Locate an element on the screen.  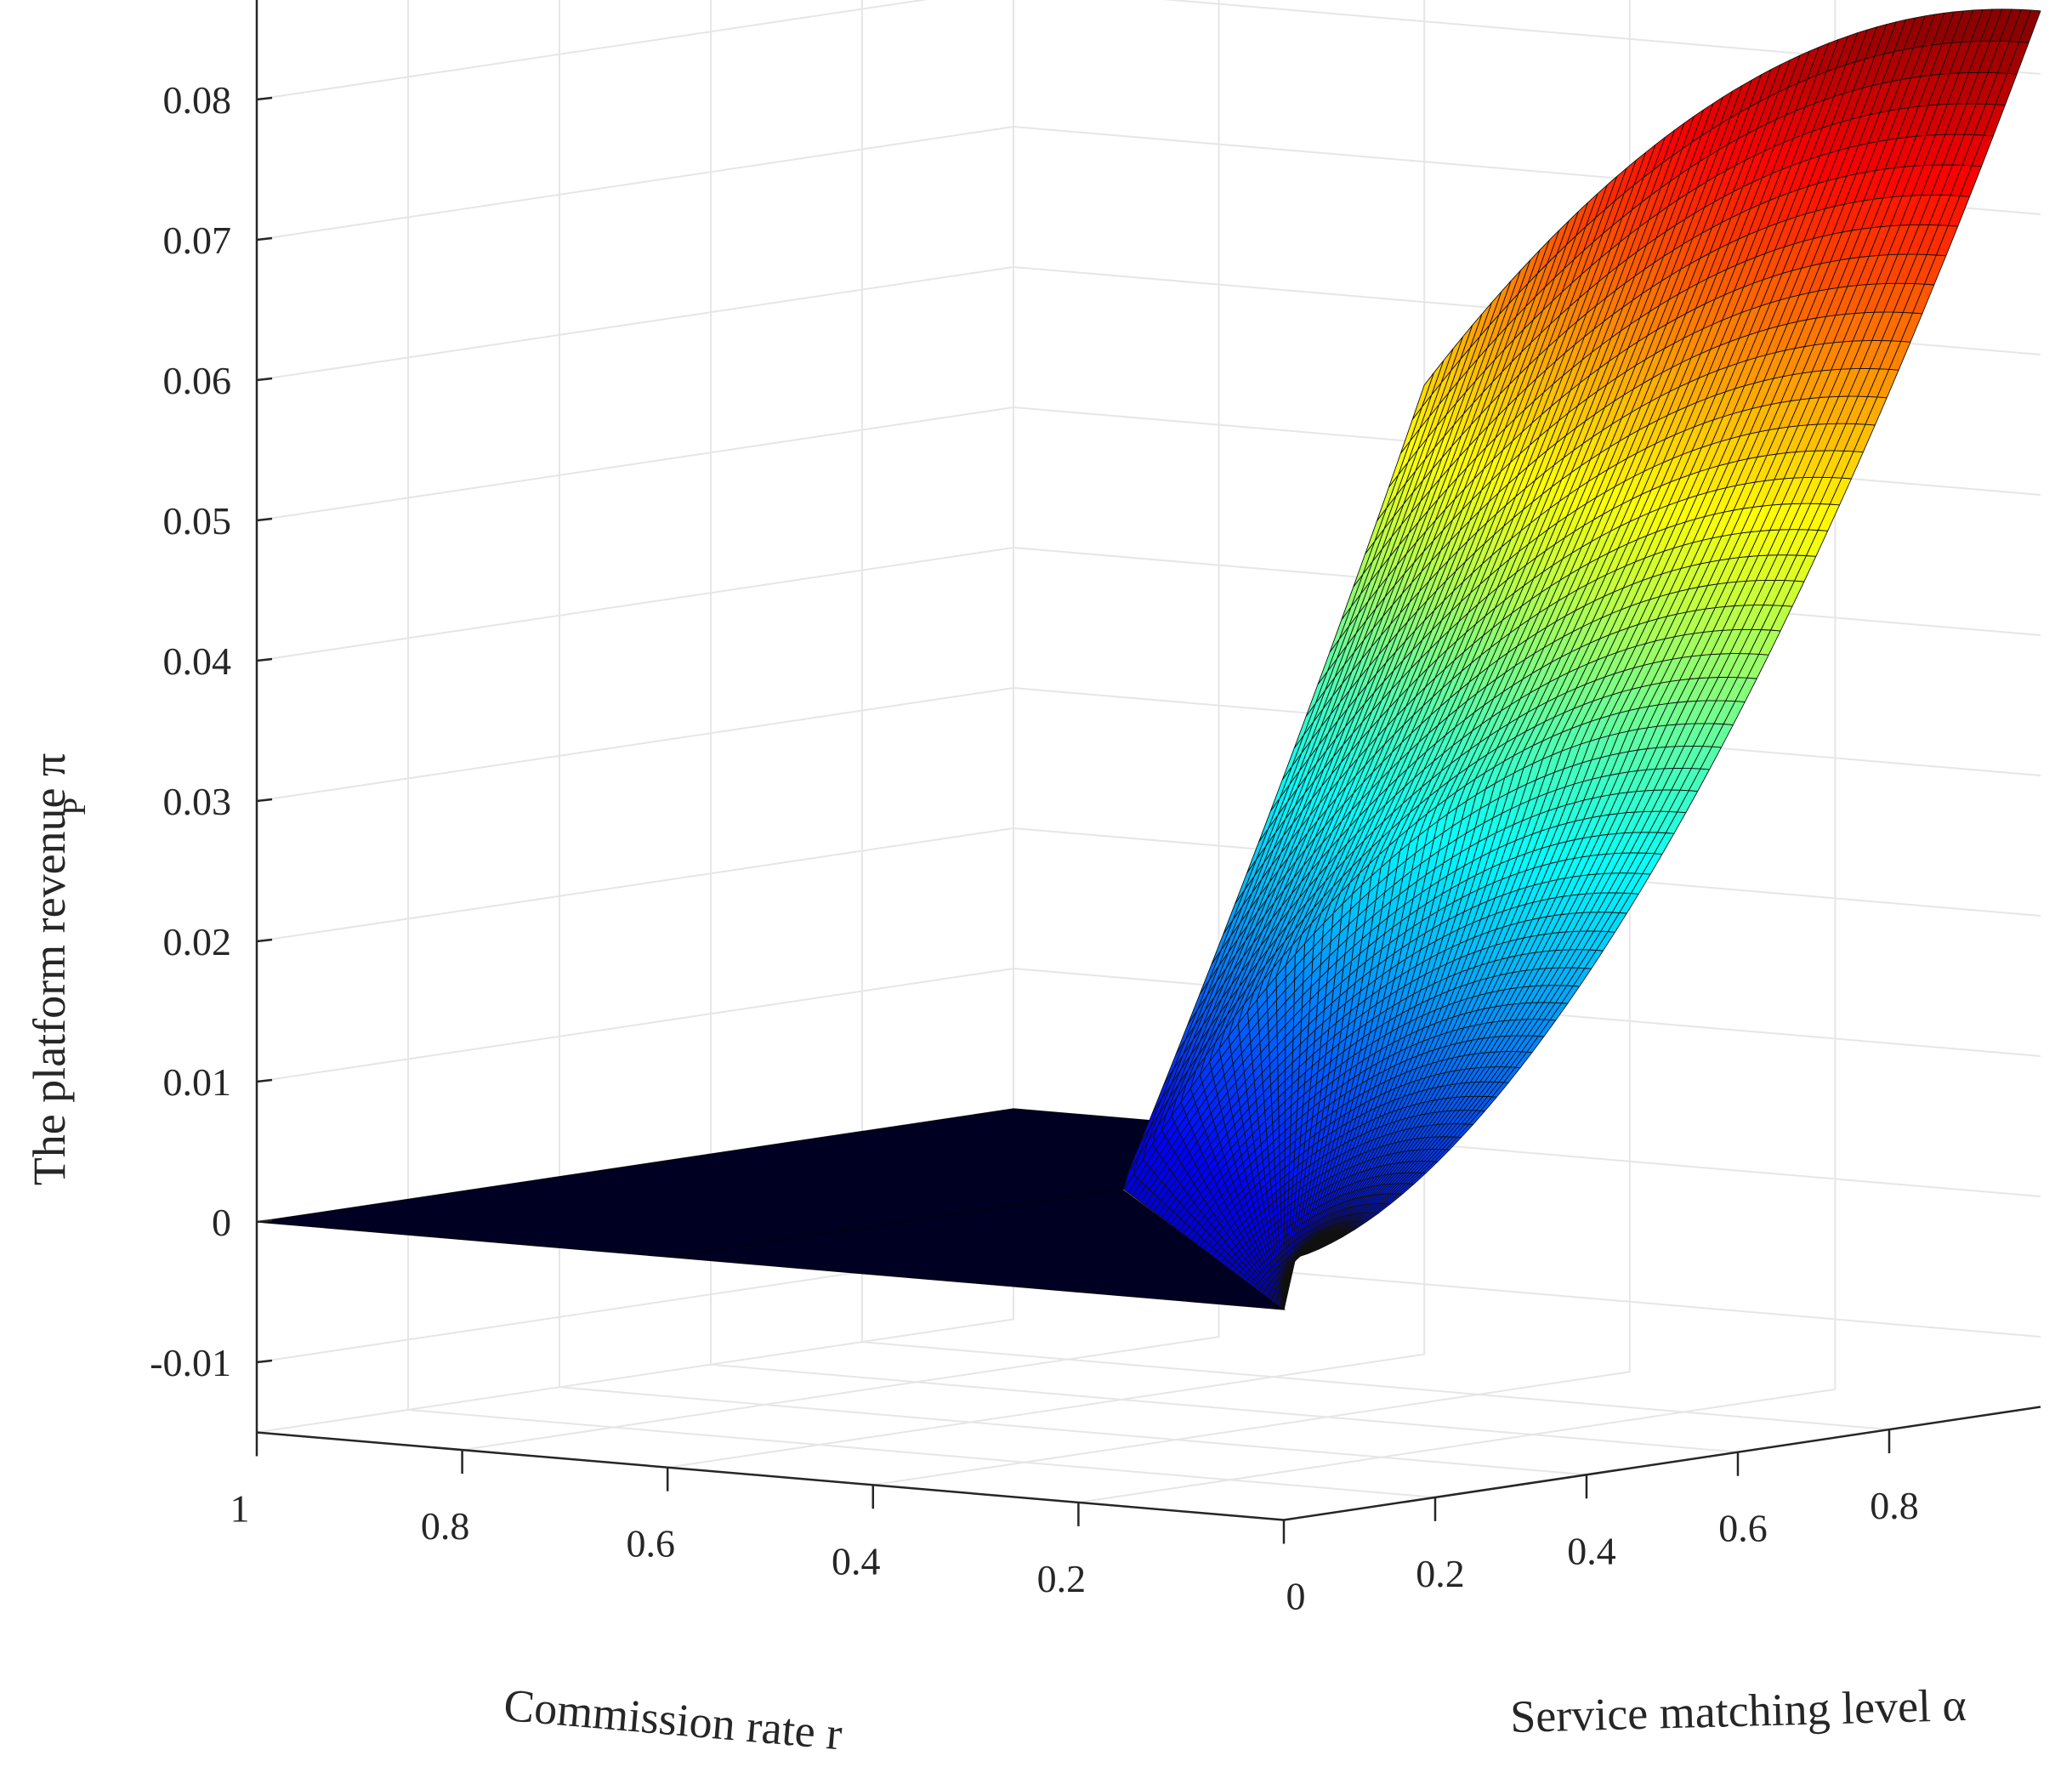
z-tick-label: 0.08 is located at coordinates (198, 100).